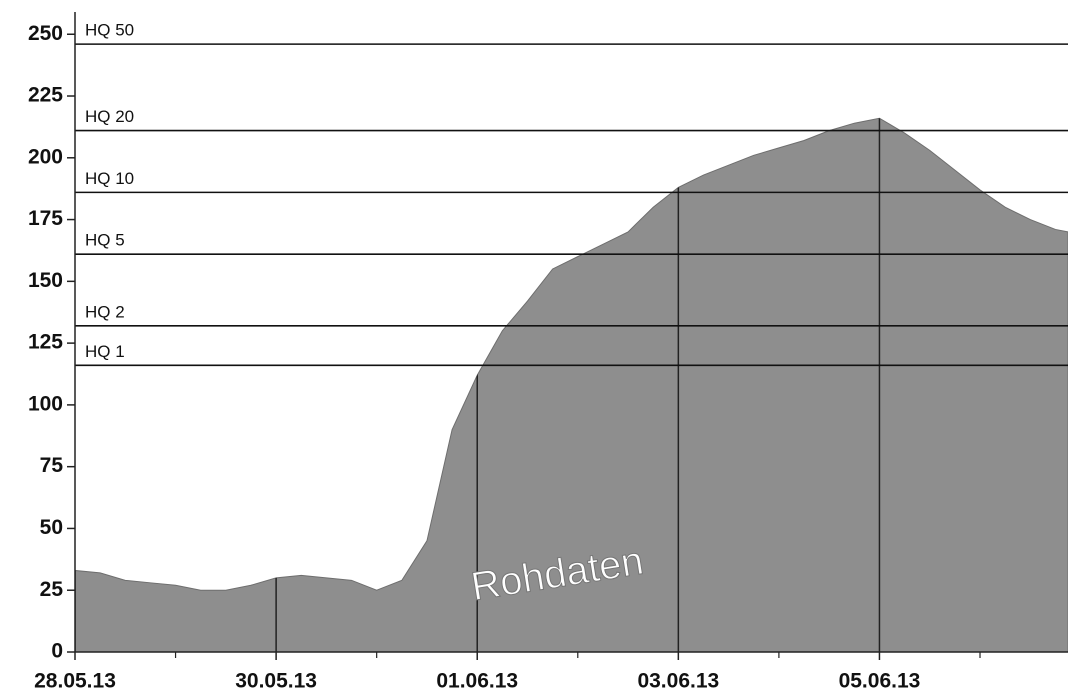 This screenshot has width=1068, height=696. Describe the element at coordinates (105, 351) in the screenshot. I see `hq-label: HQ 1` at that location.